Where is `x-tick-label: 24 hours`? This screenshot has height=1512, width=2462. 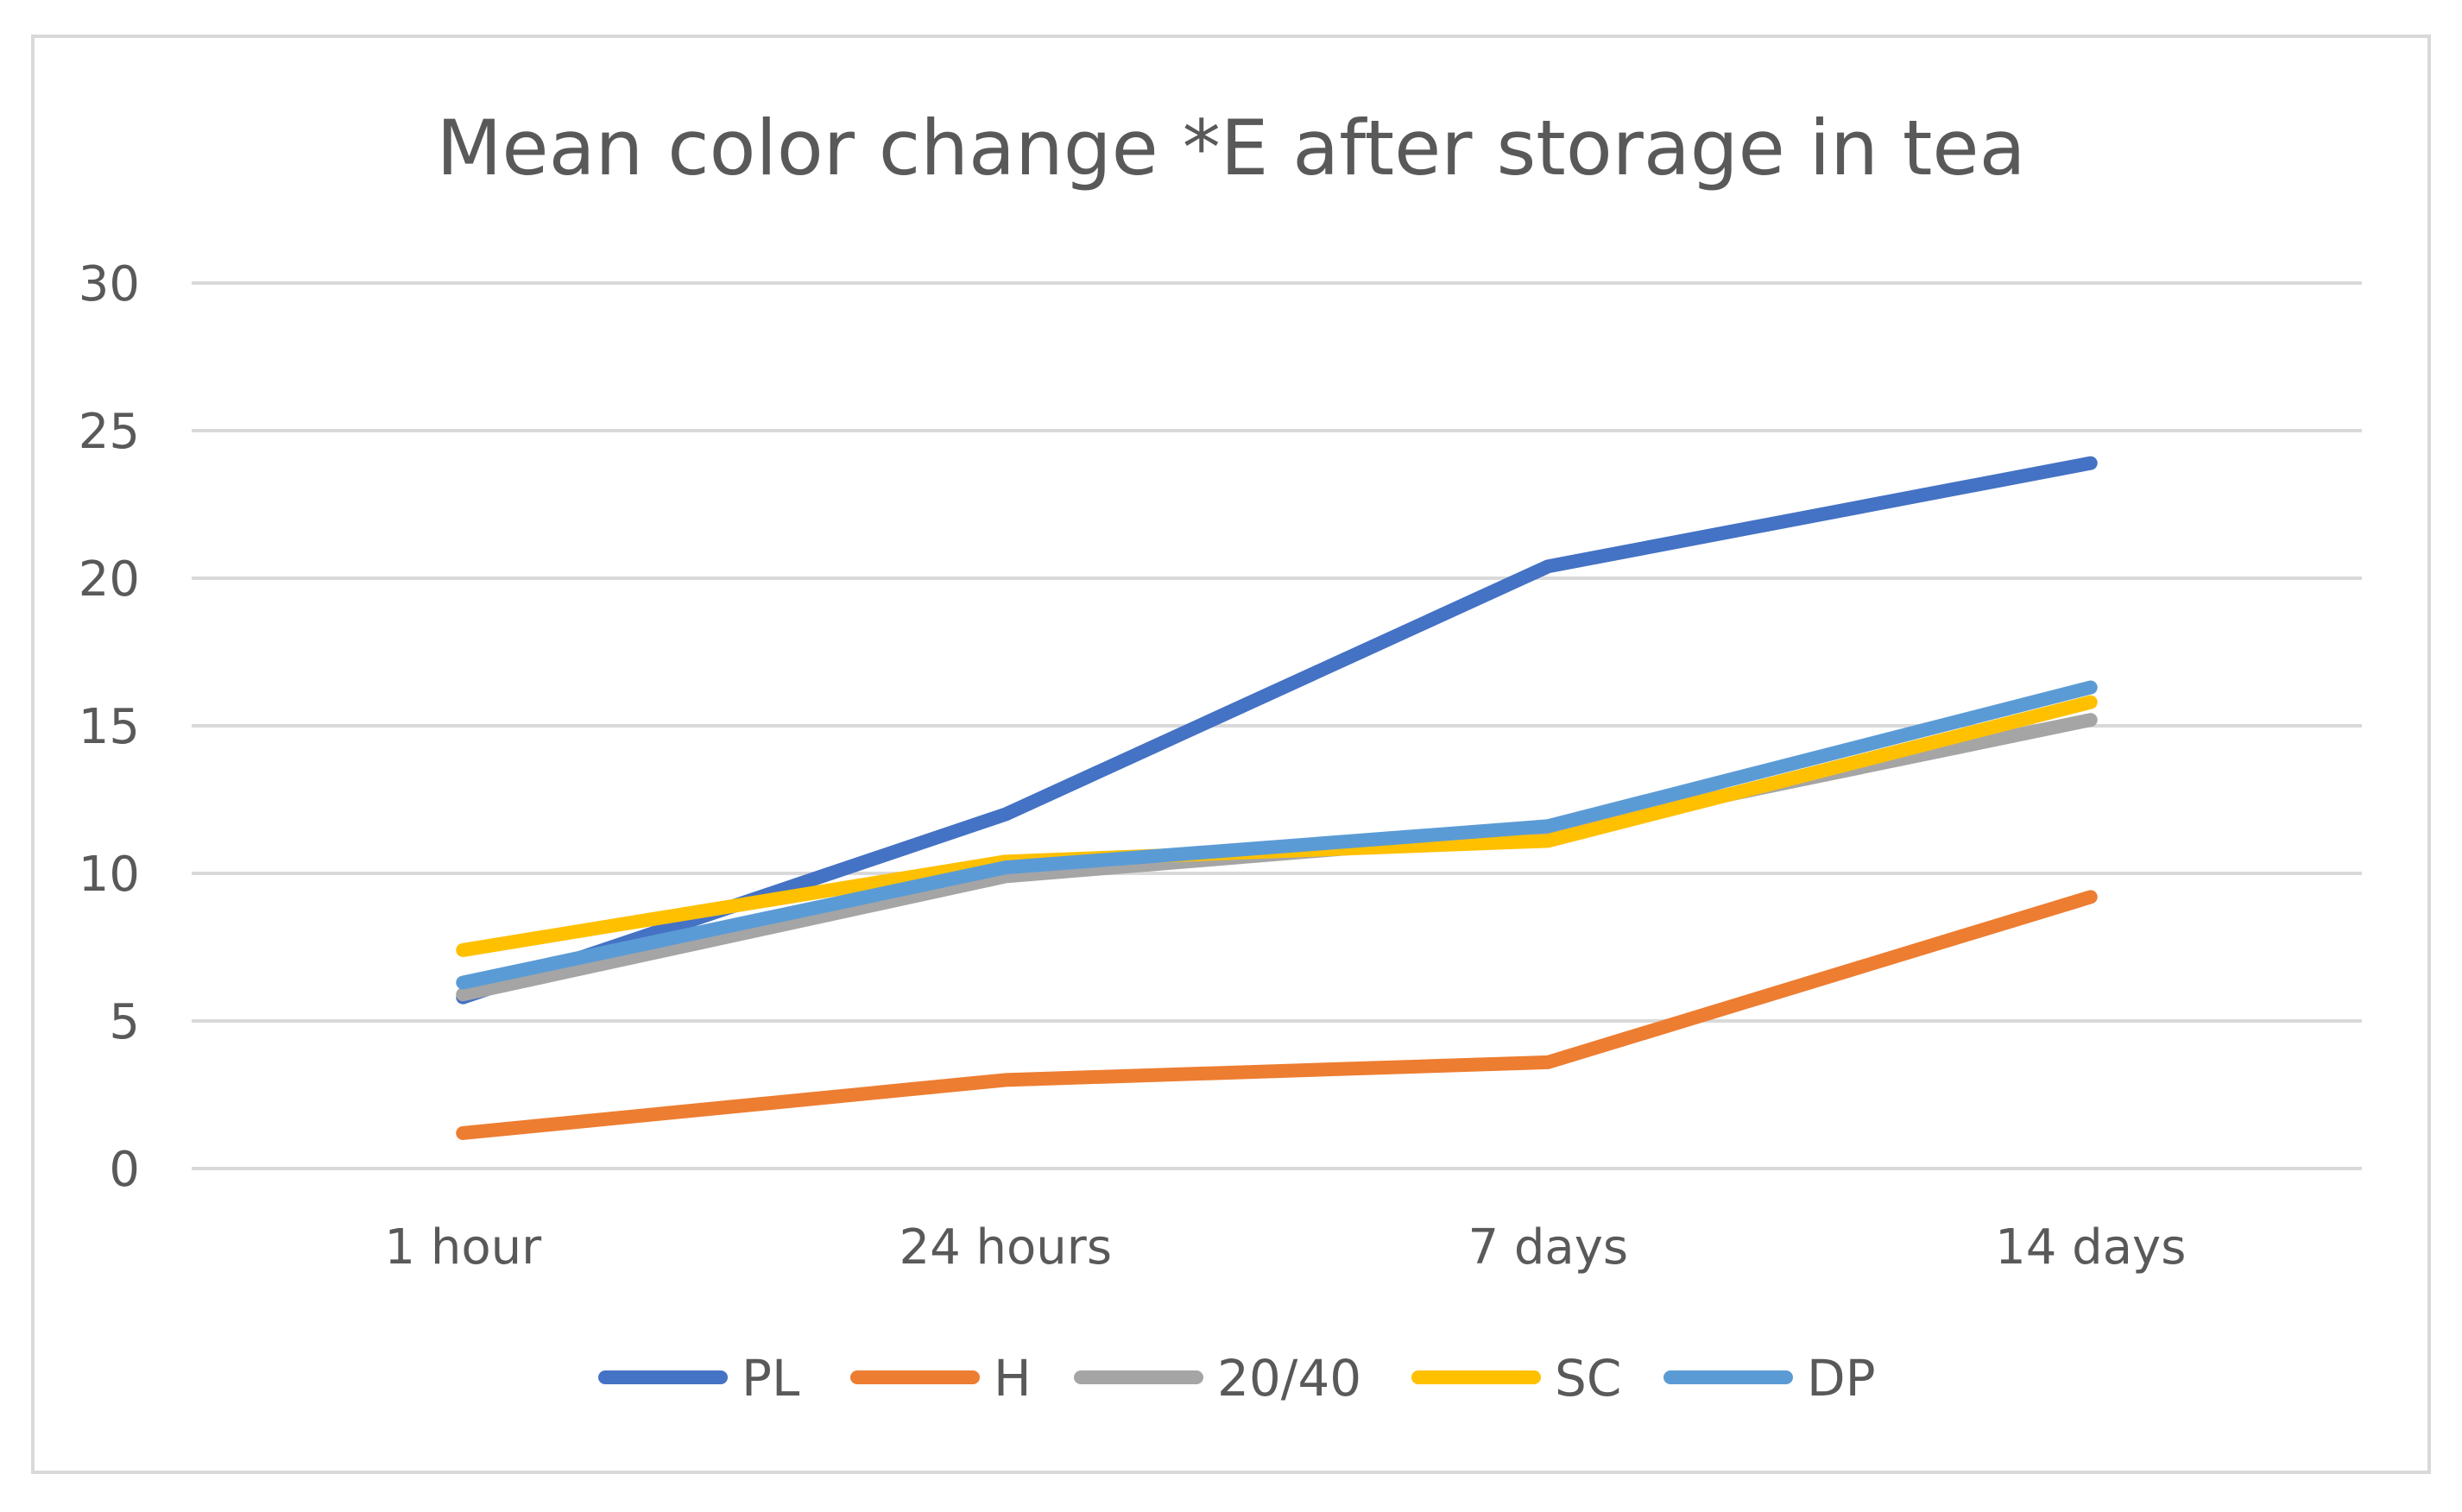 x-tick-label: 24 hours is located at coordinates (1005, 1248).